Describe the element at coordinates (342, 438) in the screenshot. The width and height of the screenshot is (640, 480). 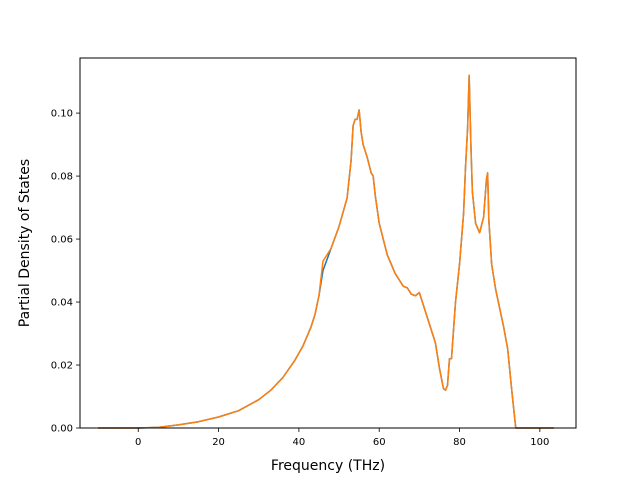
I see `x-axis: 0 20 40 60 80 100` at that location.